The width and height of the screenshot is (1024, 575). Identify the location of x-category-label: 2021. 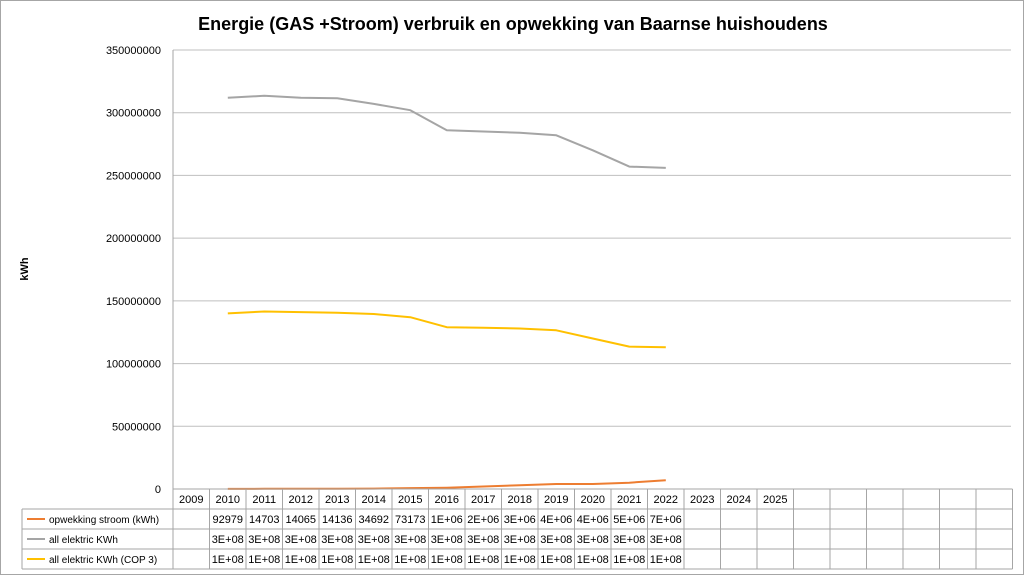
(629, 500).